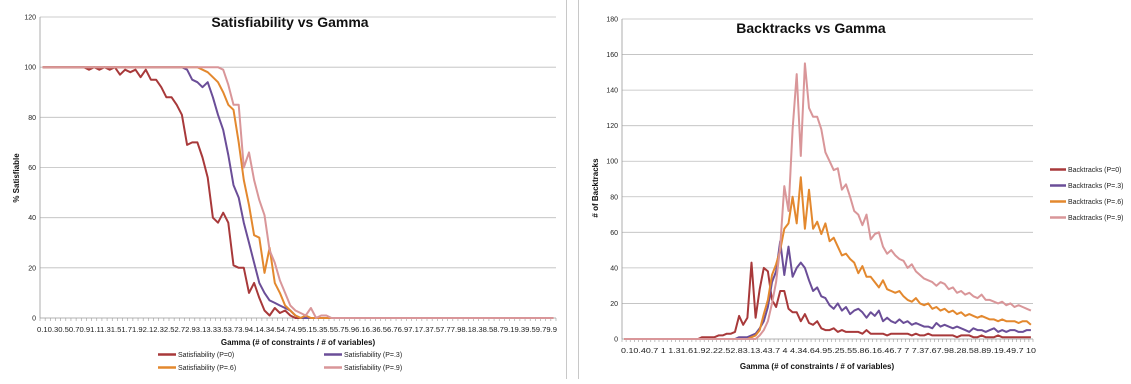 The height and width of the screenshot is (384, 1131). I want to click on legend-label: Satisfiability (P=.6), so click(207, 368).